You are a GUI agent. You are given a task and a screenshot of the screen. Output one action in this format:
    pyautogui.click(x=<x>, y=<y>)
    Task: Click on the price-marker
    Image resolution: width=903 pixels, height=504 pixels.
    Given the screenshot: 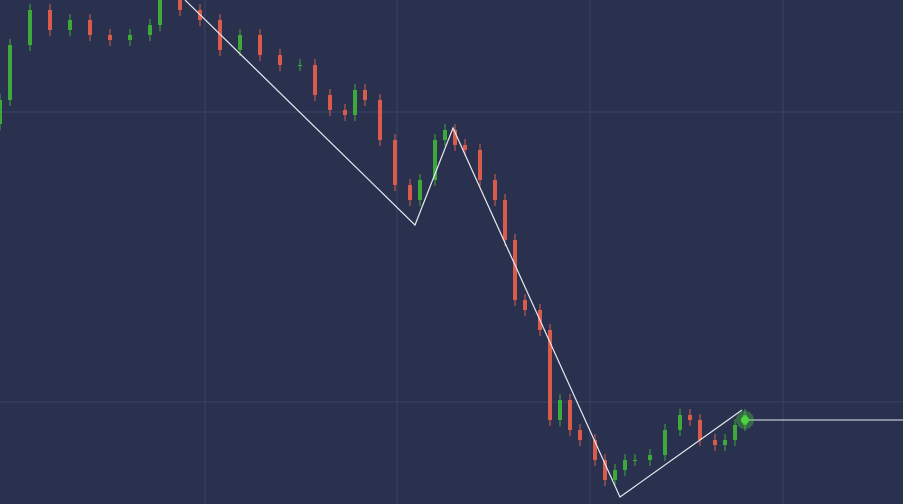 What is the action you would take?
    pyautogui.click(x=745, y=420)
    